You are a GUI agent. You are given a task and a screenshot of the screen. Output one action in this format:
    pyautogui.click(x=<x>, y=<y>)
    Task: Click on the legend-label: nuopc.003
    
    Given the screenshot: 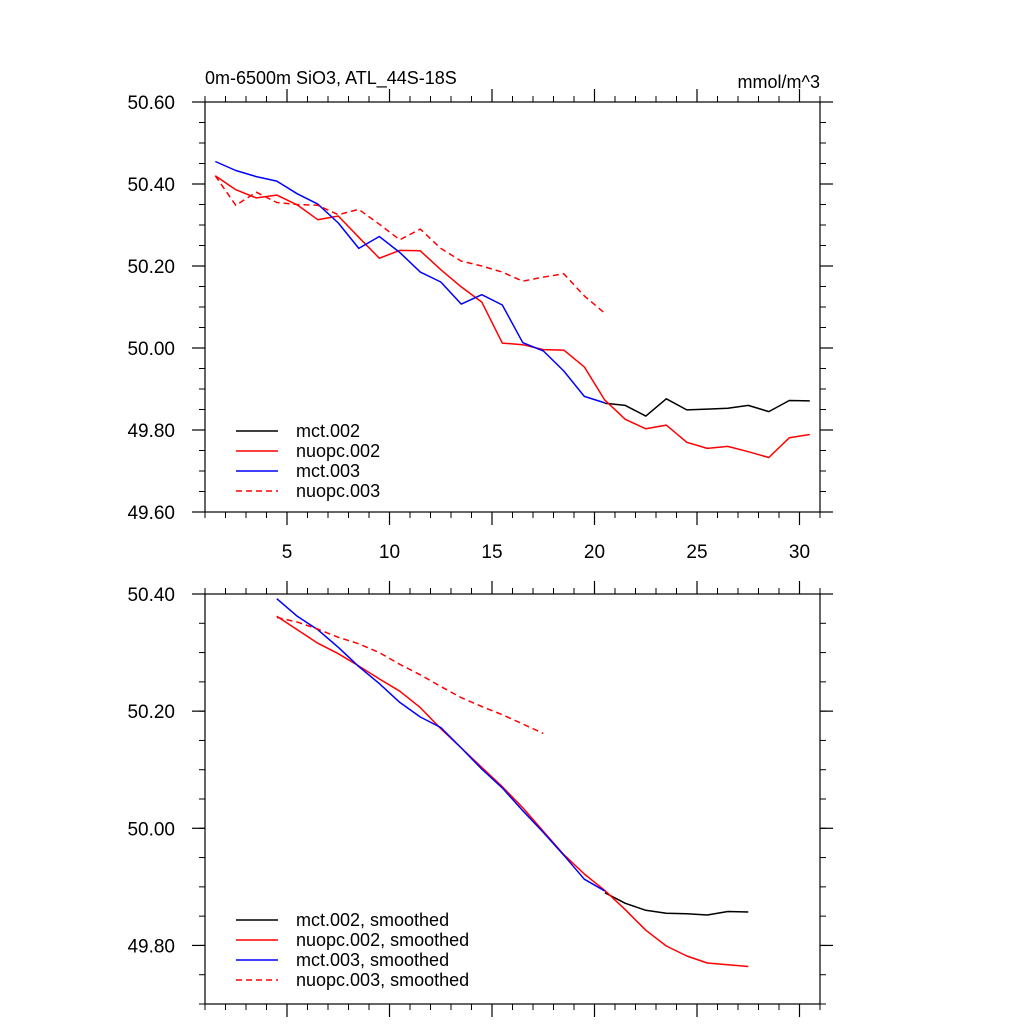 What is the action you would take?
    pyautogui.click(x=338, y=491)
    